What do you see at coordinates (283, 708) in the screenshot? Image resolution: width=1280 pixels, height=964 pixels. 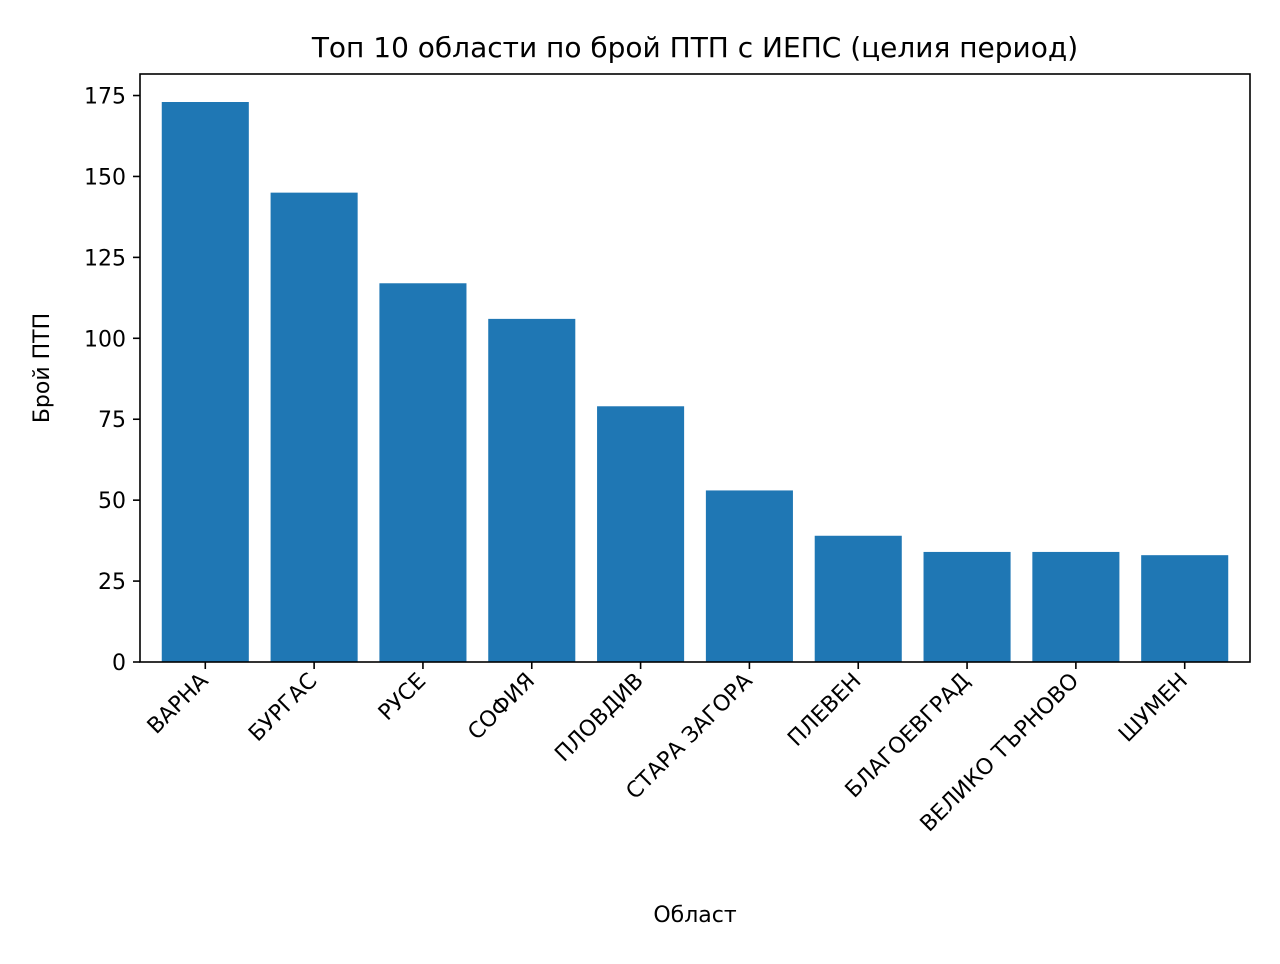 I see `x-tick-label: БУРГАС` at bounding box center [283, 708].